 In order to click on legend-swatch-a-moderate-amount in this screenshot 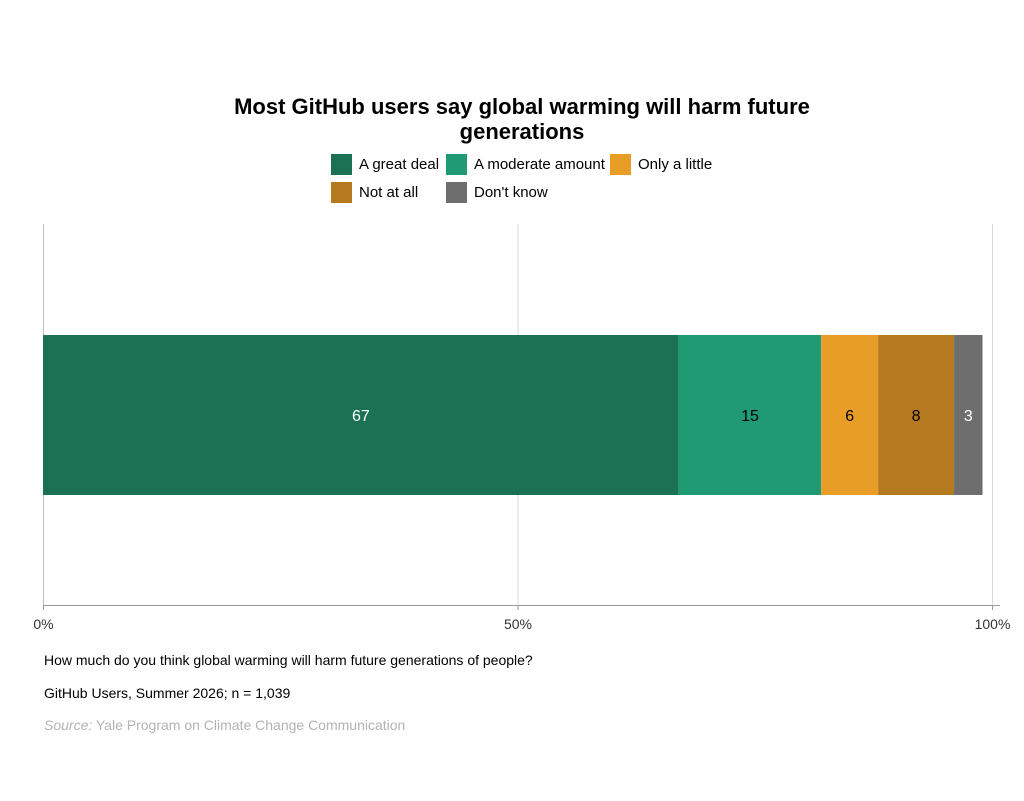, I will do `click(456, 164)`.